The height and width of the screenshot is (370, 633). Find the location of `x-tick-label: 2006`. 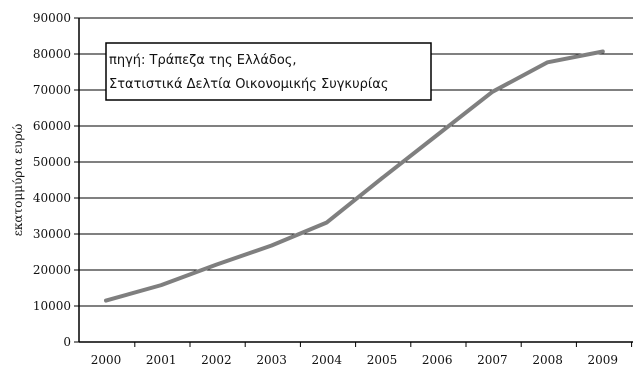

x-tick-label: 2006 is located at coordinates (437, 360).